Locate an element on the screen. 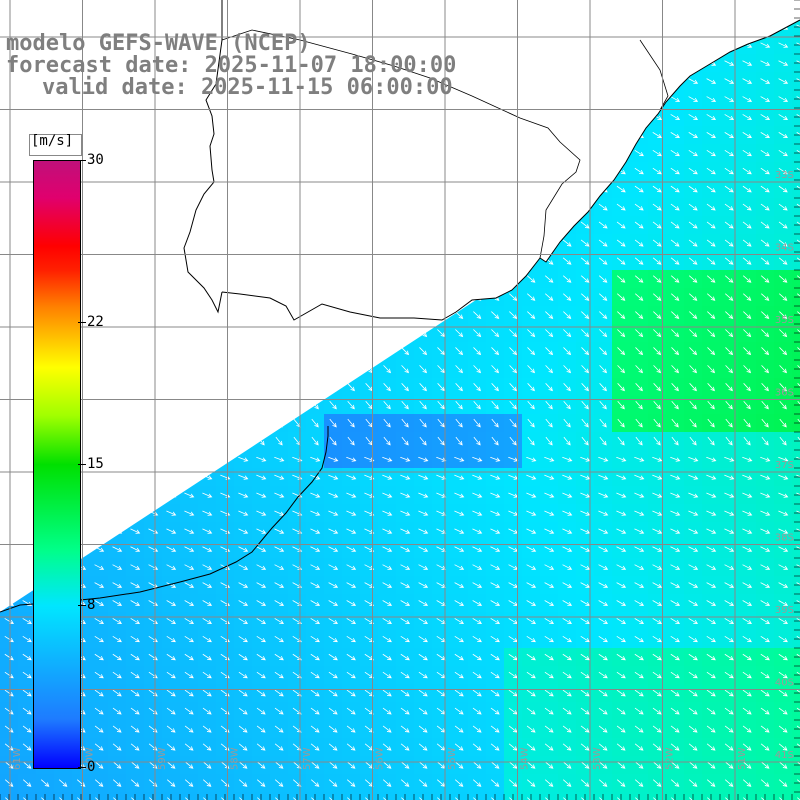  forecast-date: forecast date: 2025-11-07 18:00:00 is located at coordinates (231, 65).